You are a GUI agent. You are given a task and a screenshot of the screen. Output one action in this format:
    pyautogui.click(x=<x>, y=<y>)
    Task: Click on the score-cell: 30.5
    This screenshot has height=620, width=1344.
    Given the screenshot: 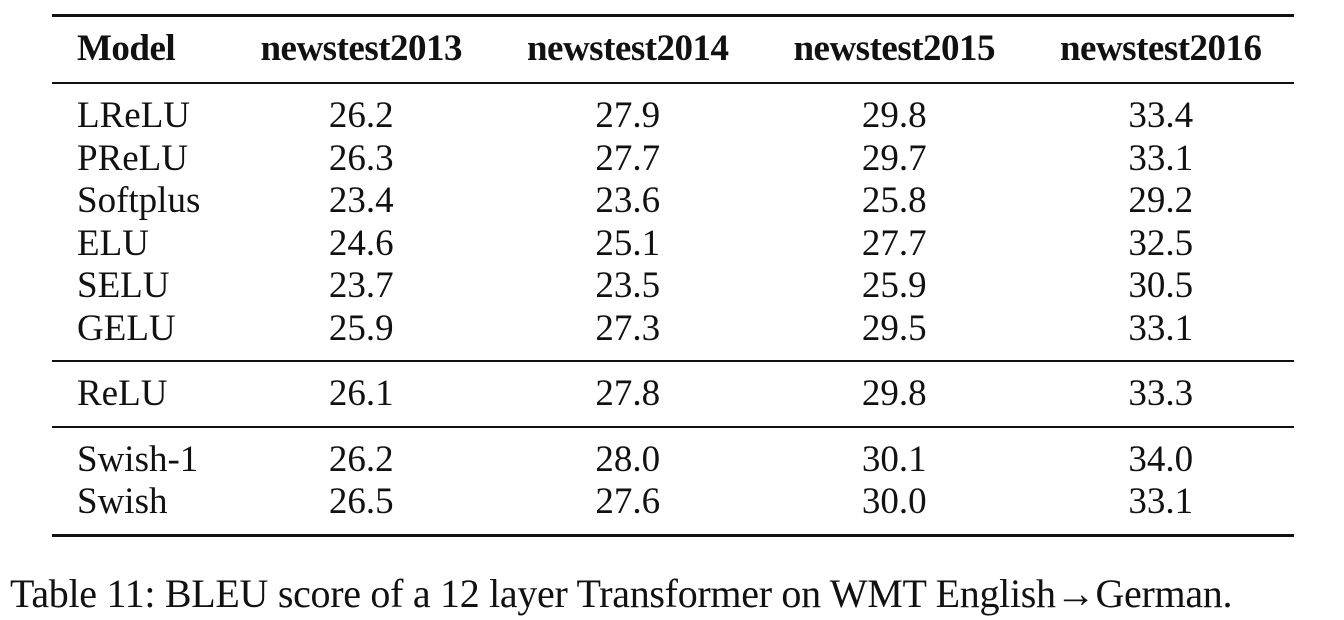 What is the action you would take?
    pyautogui.click(x=1161, y=286)
    